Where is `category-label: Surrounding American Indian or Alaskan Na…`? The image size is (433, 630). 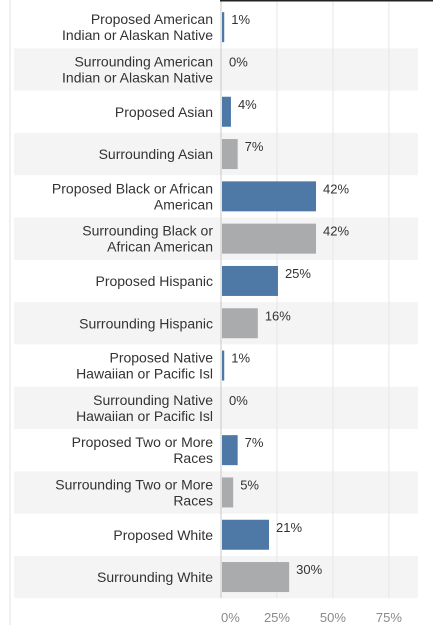 category-label: Surrounding American Indian or Alaskan Na… is located at coordinates (137, 69).